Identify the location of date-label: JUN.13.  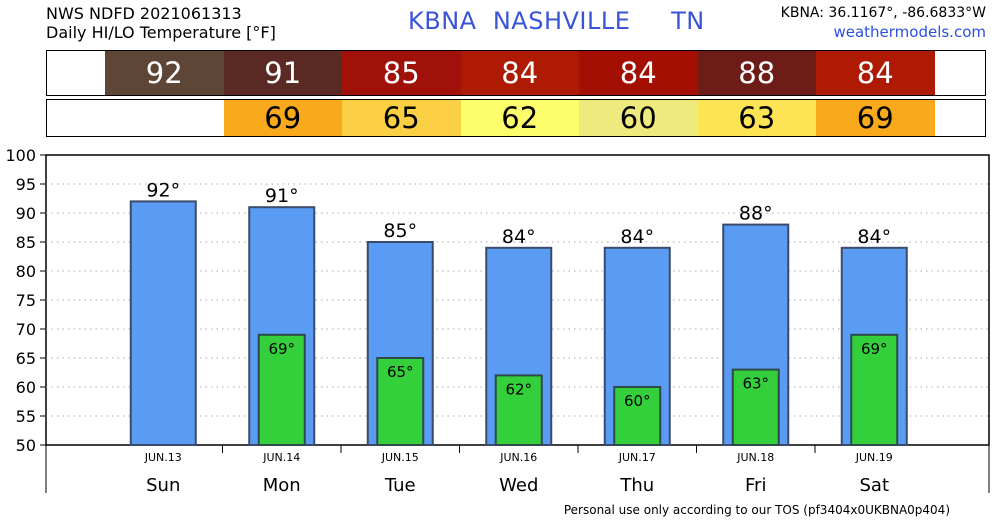
(163, 457).